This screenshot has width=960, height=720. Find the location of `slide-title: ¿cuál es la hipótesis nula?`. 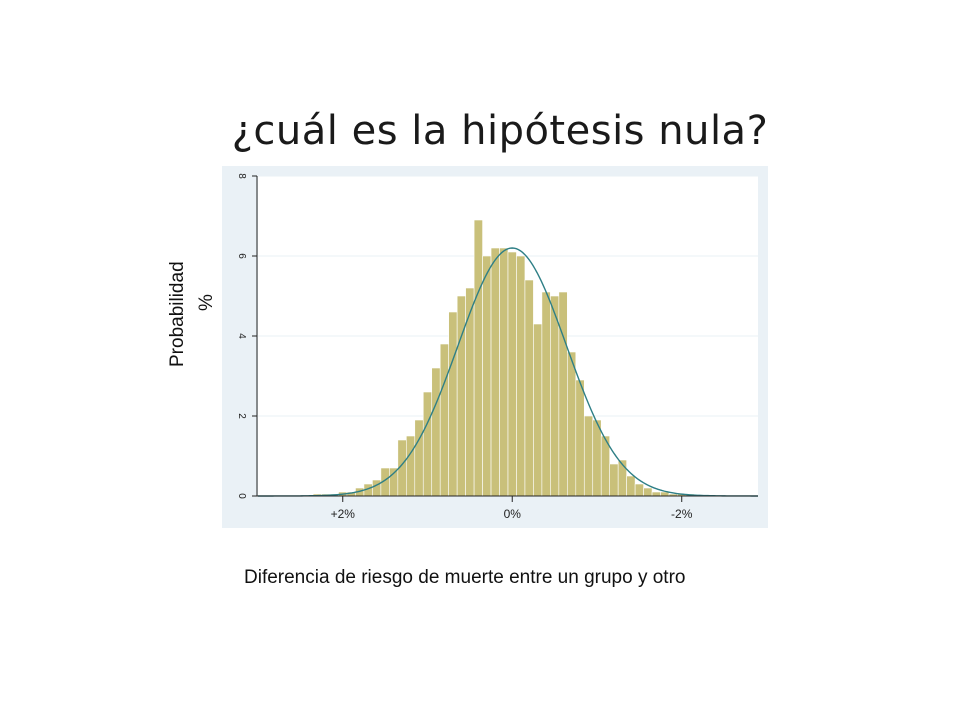

slide-title: ¿cuál es la hipótesis nula? is located at coordinates (500, 131).